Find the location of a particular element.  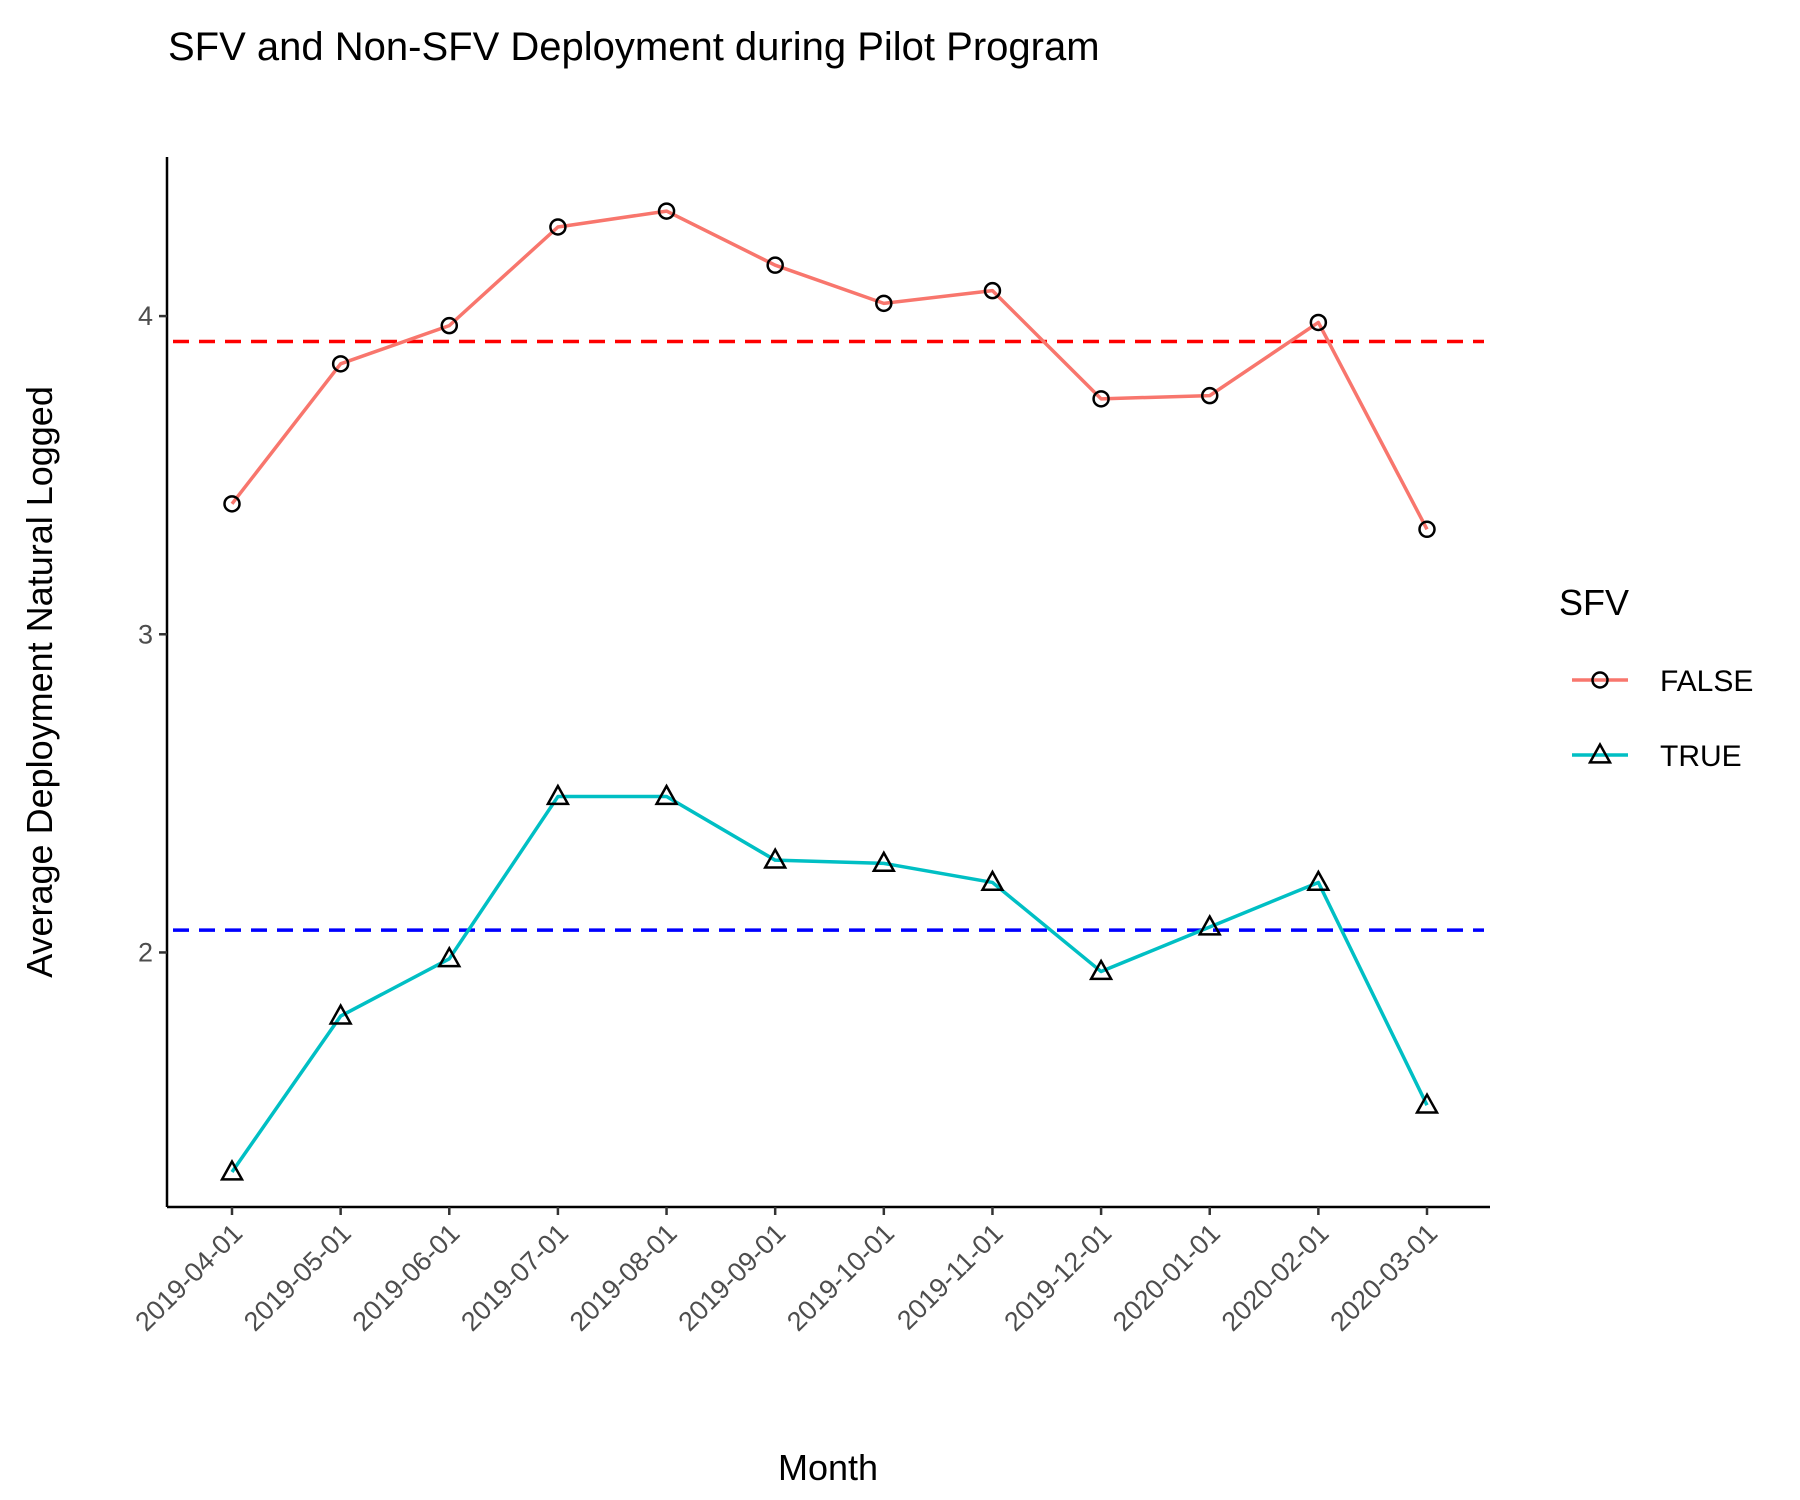

x-tick-label: 2019-09-01 is located at coordinates (732, 1277).